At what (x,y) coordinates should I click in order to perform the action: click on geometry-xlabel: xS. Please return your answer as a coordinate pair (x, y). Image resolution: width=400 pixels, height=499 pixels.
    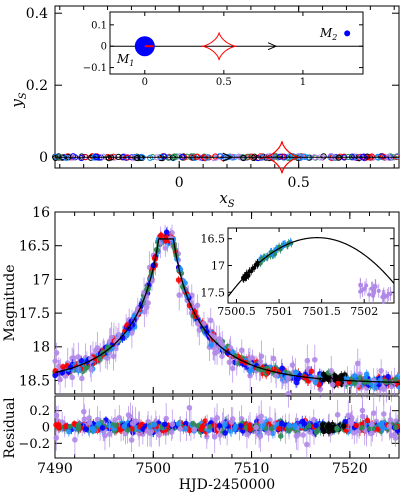
    Looking at the image, I should click on (226, 199).